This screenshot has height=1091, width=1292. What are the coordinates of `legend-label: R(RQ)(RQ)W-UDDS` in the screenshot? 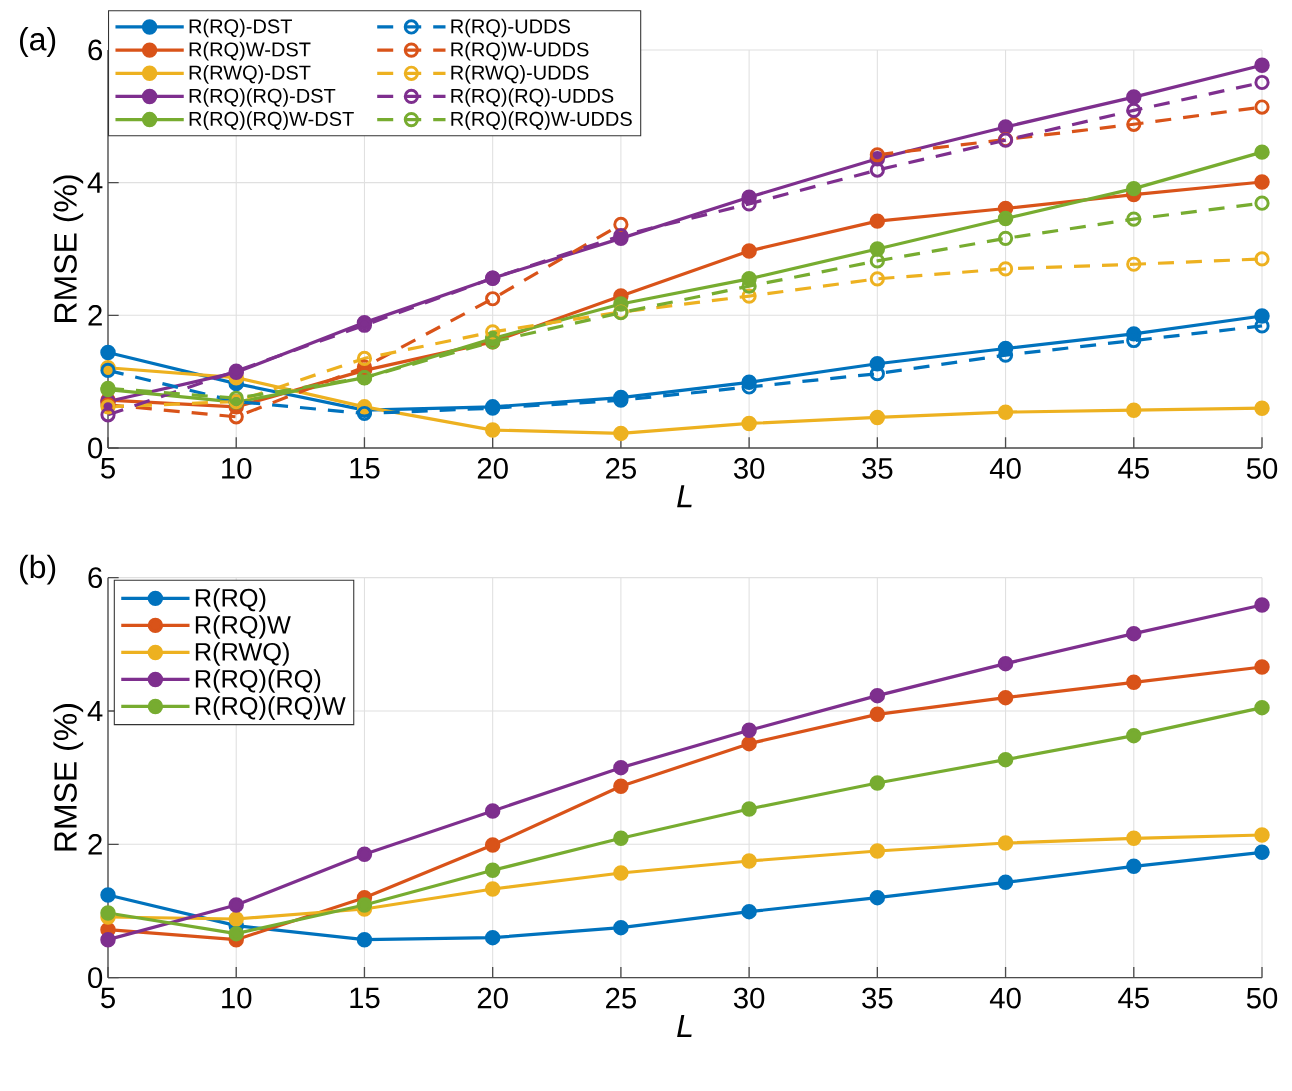 It's located at (541, 121).